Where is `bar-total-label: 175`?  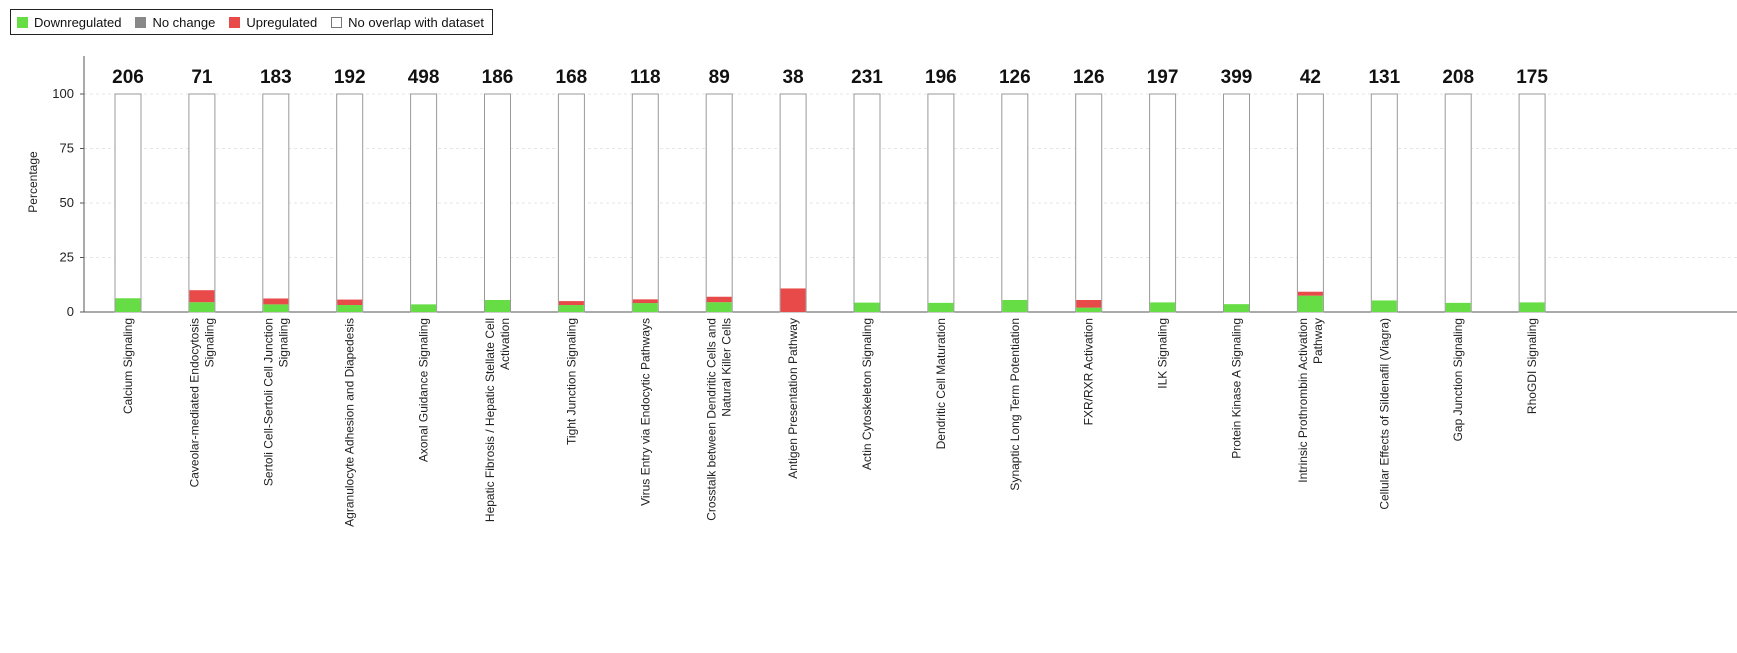
bar-total-label: 175 is located at coordinates (1532, 77).